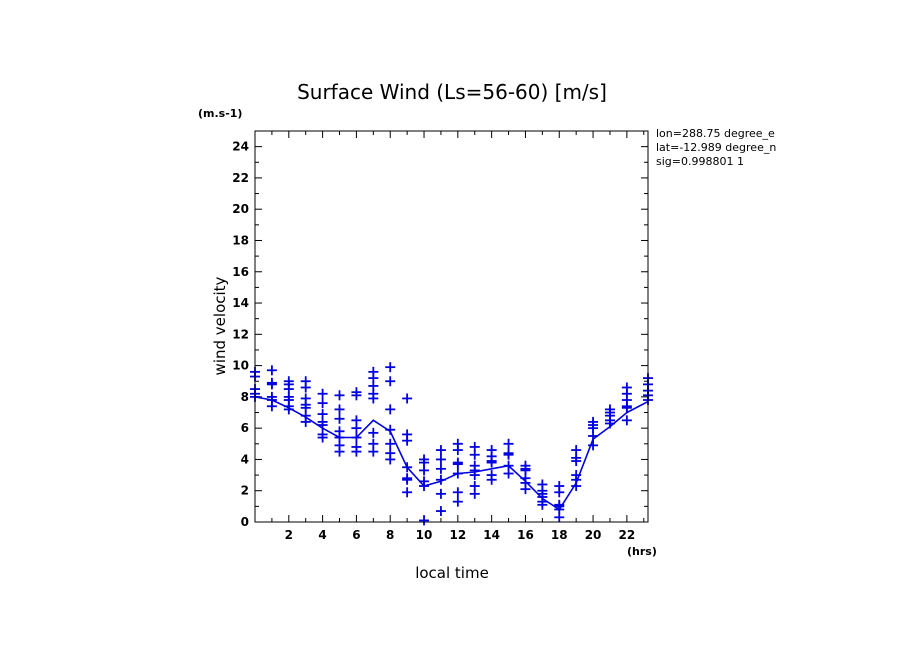 The image size is (904, 654). What do you see at coordinates (220, 113) in the screenshot?
I see `y-unit-label: (m.s-1)` at bounding box center [220, 113].